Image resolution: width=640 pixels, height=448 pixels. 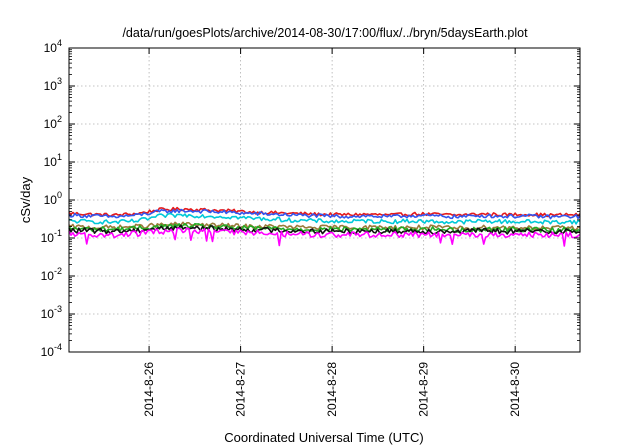 I want to click on y-tick-label: 10³, so click(x=53, y=84).